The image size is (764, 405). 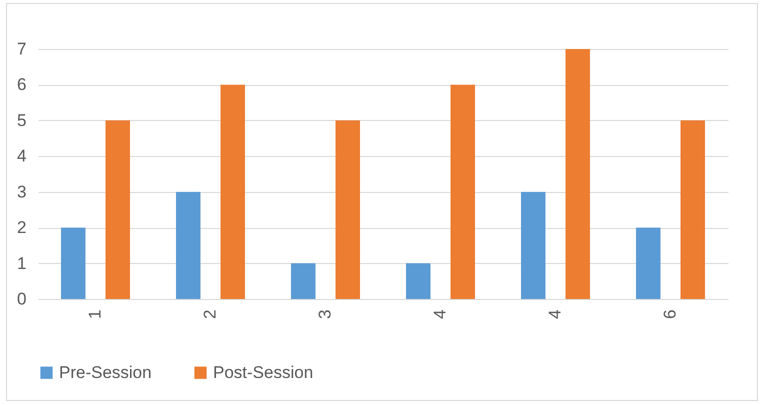 What do you see at coordinates (105, 372) in the screenshot?
I see `legend-label: Pre-Session` at bounding box center [105, 372].